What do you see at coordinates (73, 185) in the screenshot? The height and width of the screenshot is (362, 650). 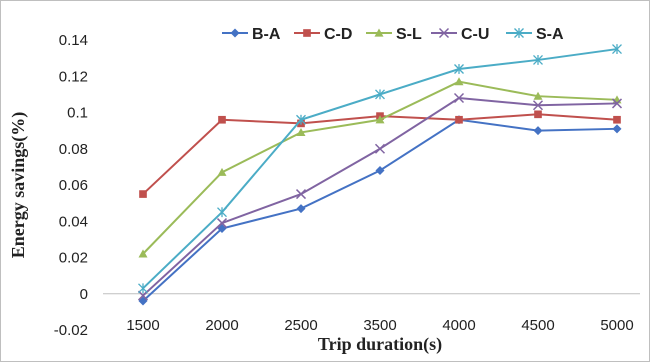 I see `y-tick-label: 0.06` at bounding box center [73, 185].